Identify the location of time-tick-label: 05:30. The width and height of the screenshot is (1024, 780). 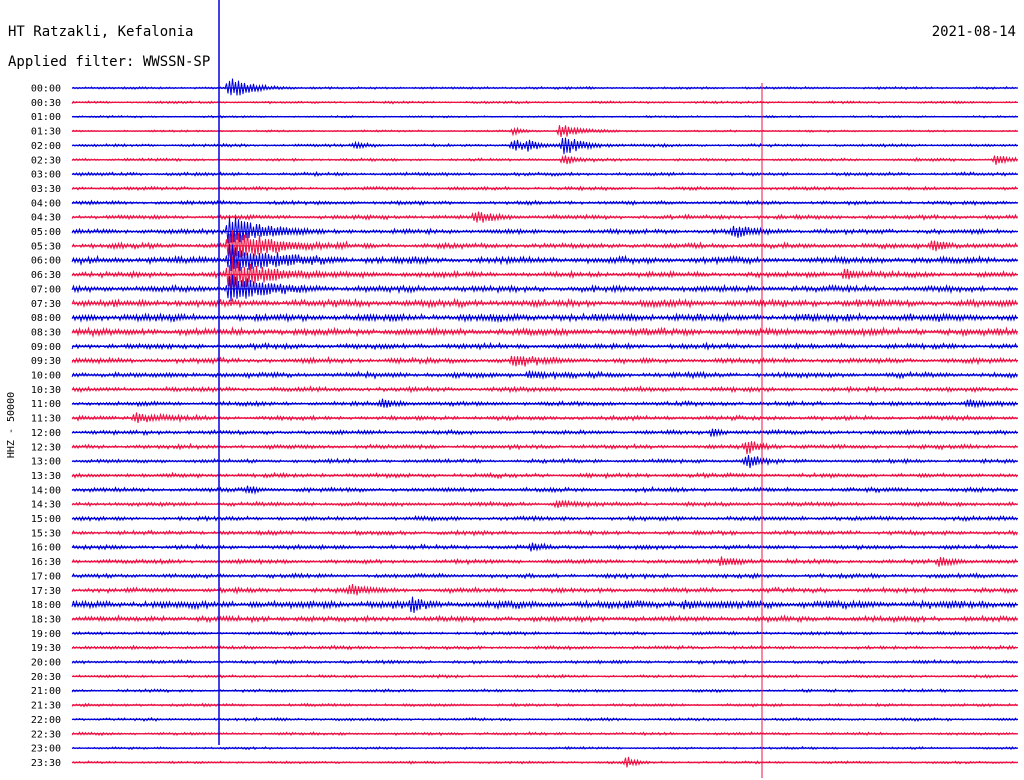
(46, 246).